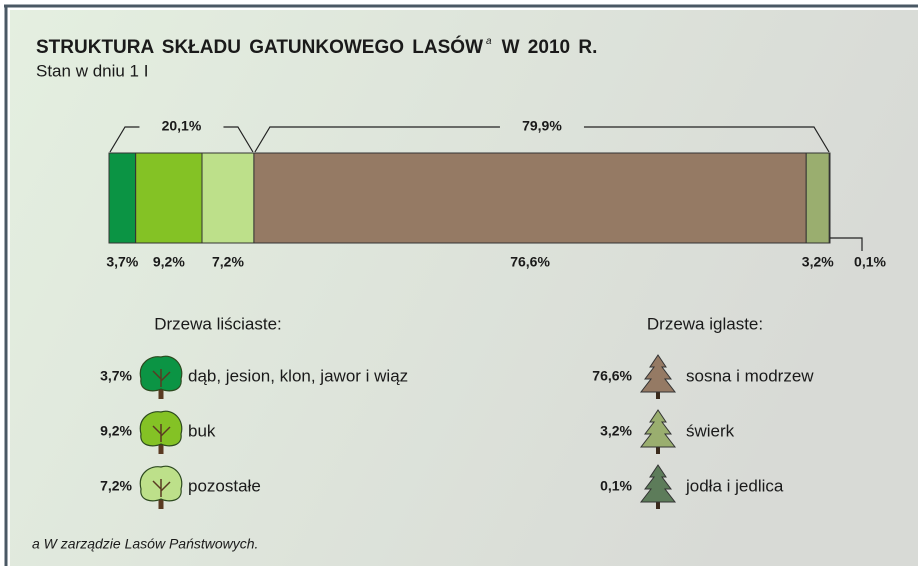  What do you see at coordinates (116, 431) in the screenshot?
I see `legend-value: 9,2%` at bounding box center [116, 431].